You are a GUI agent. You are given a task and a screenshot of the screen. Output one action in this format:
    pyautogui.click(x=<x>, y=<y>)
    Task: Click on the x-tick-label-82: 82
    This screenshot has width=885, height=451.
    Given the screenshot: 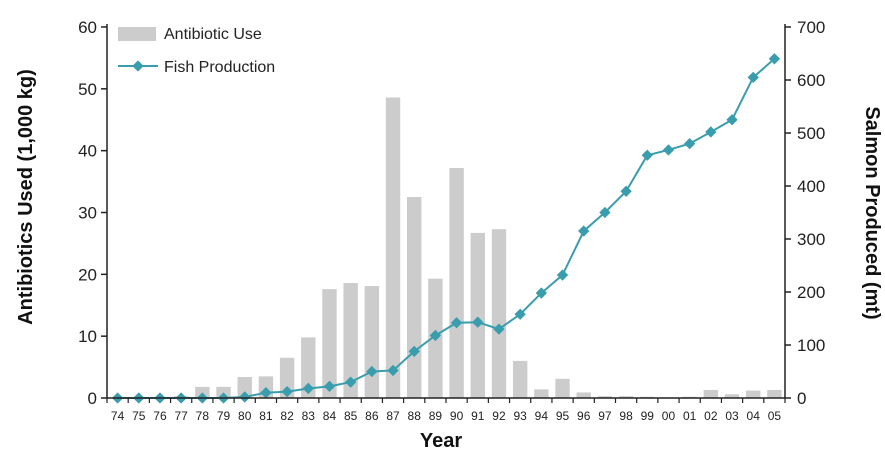 What is the action you would take?
    pyautogui.click(x=287, y=416)
    